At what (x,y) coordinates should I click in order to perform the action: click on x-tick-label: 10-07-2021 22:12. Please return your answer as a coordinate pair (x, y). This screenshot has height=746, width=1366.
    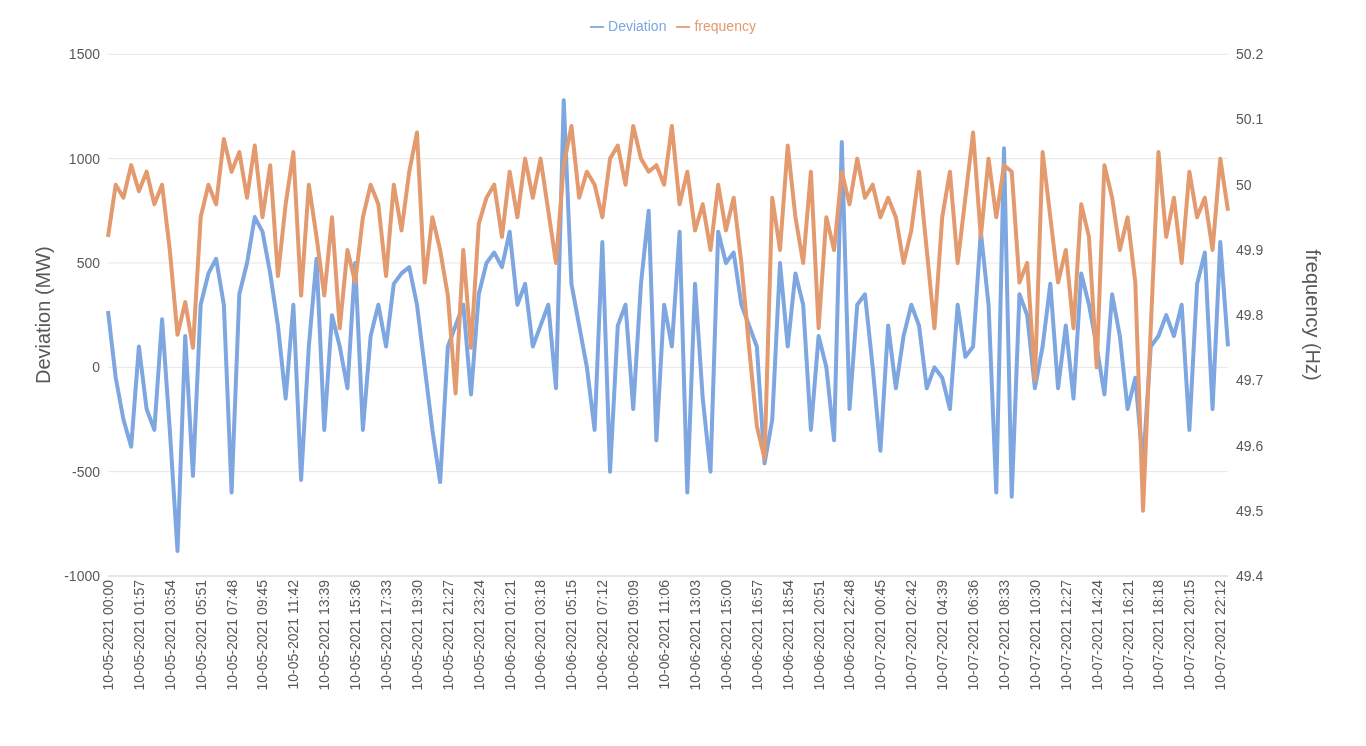
    Looking at the image, I should click on (1220, 635).